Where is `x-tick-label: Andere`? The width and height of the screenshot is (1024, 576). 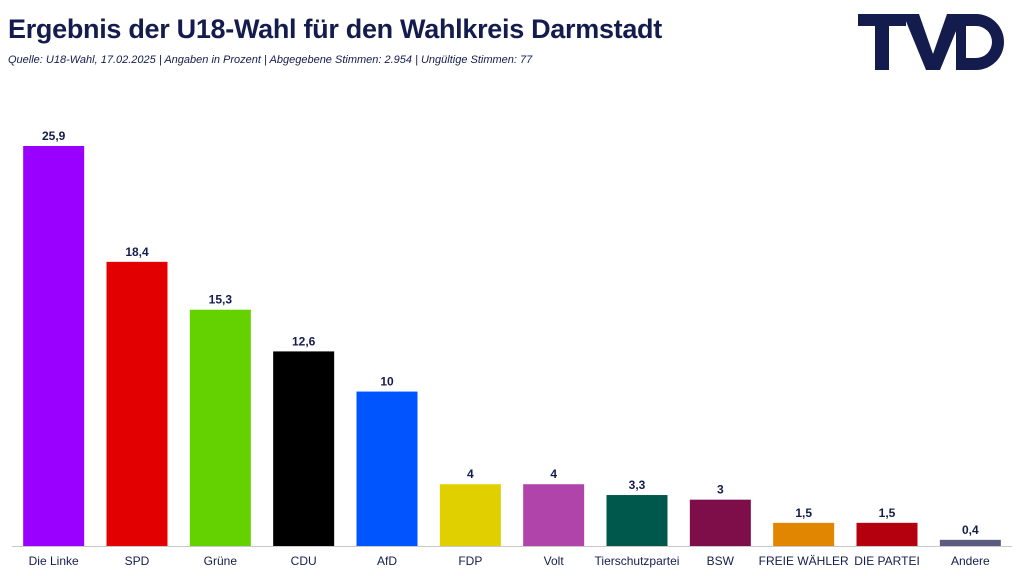
x-tick-label: Andere is located at coordinates (970, 561).